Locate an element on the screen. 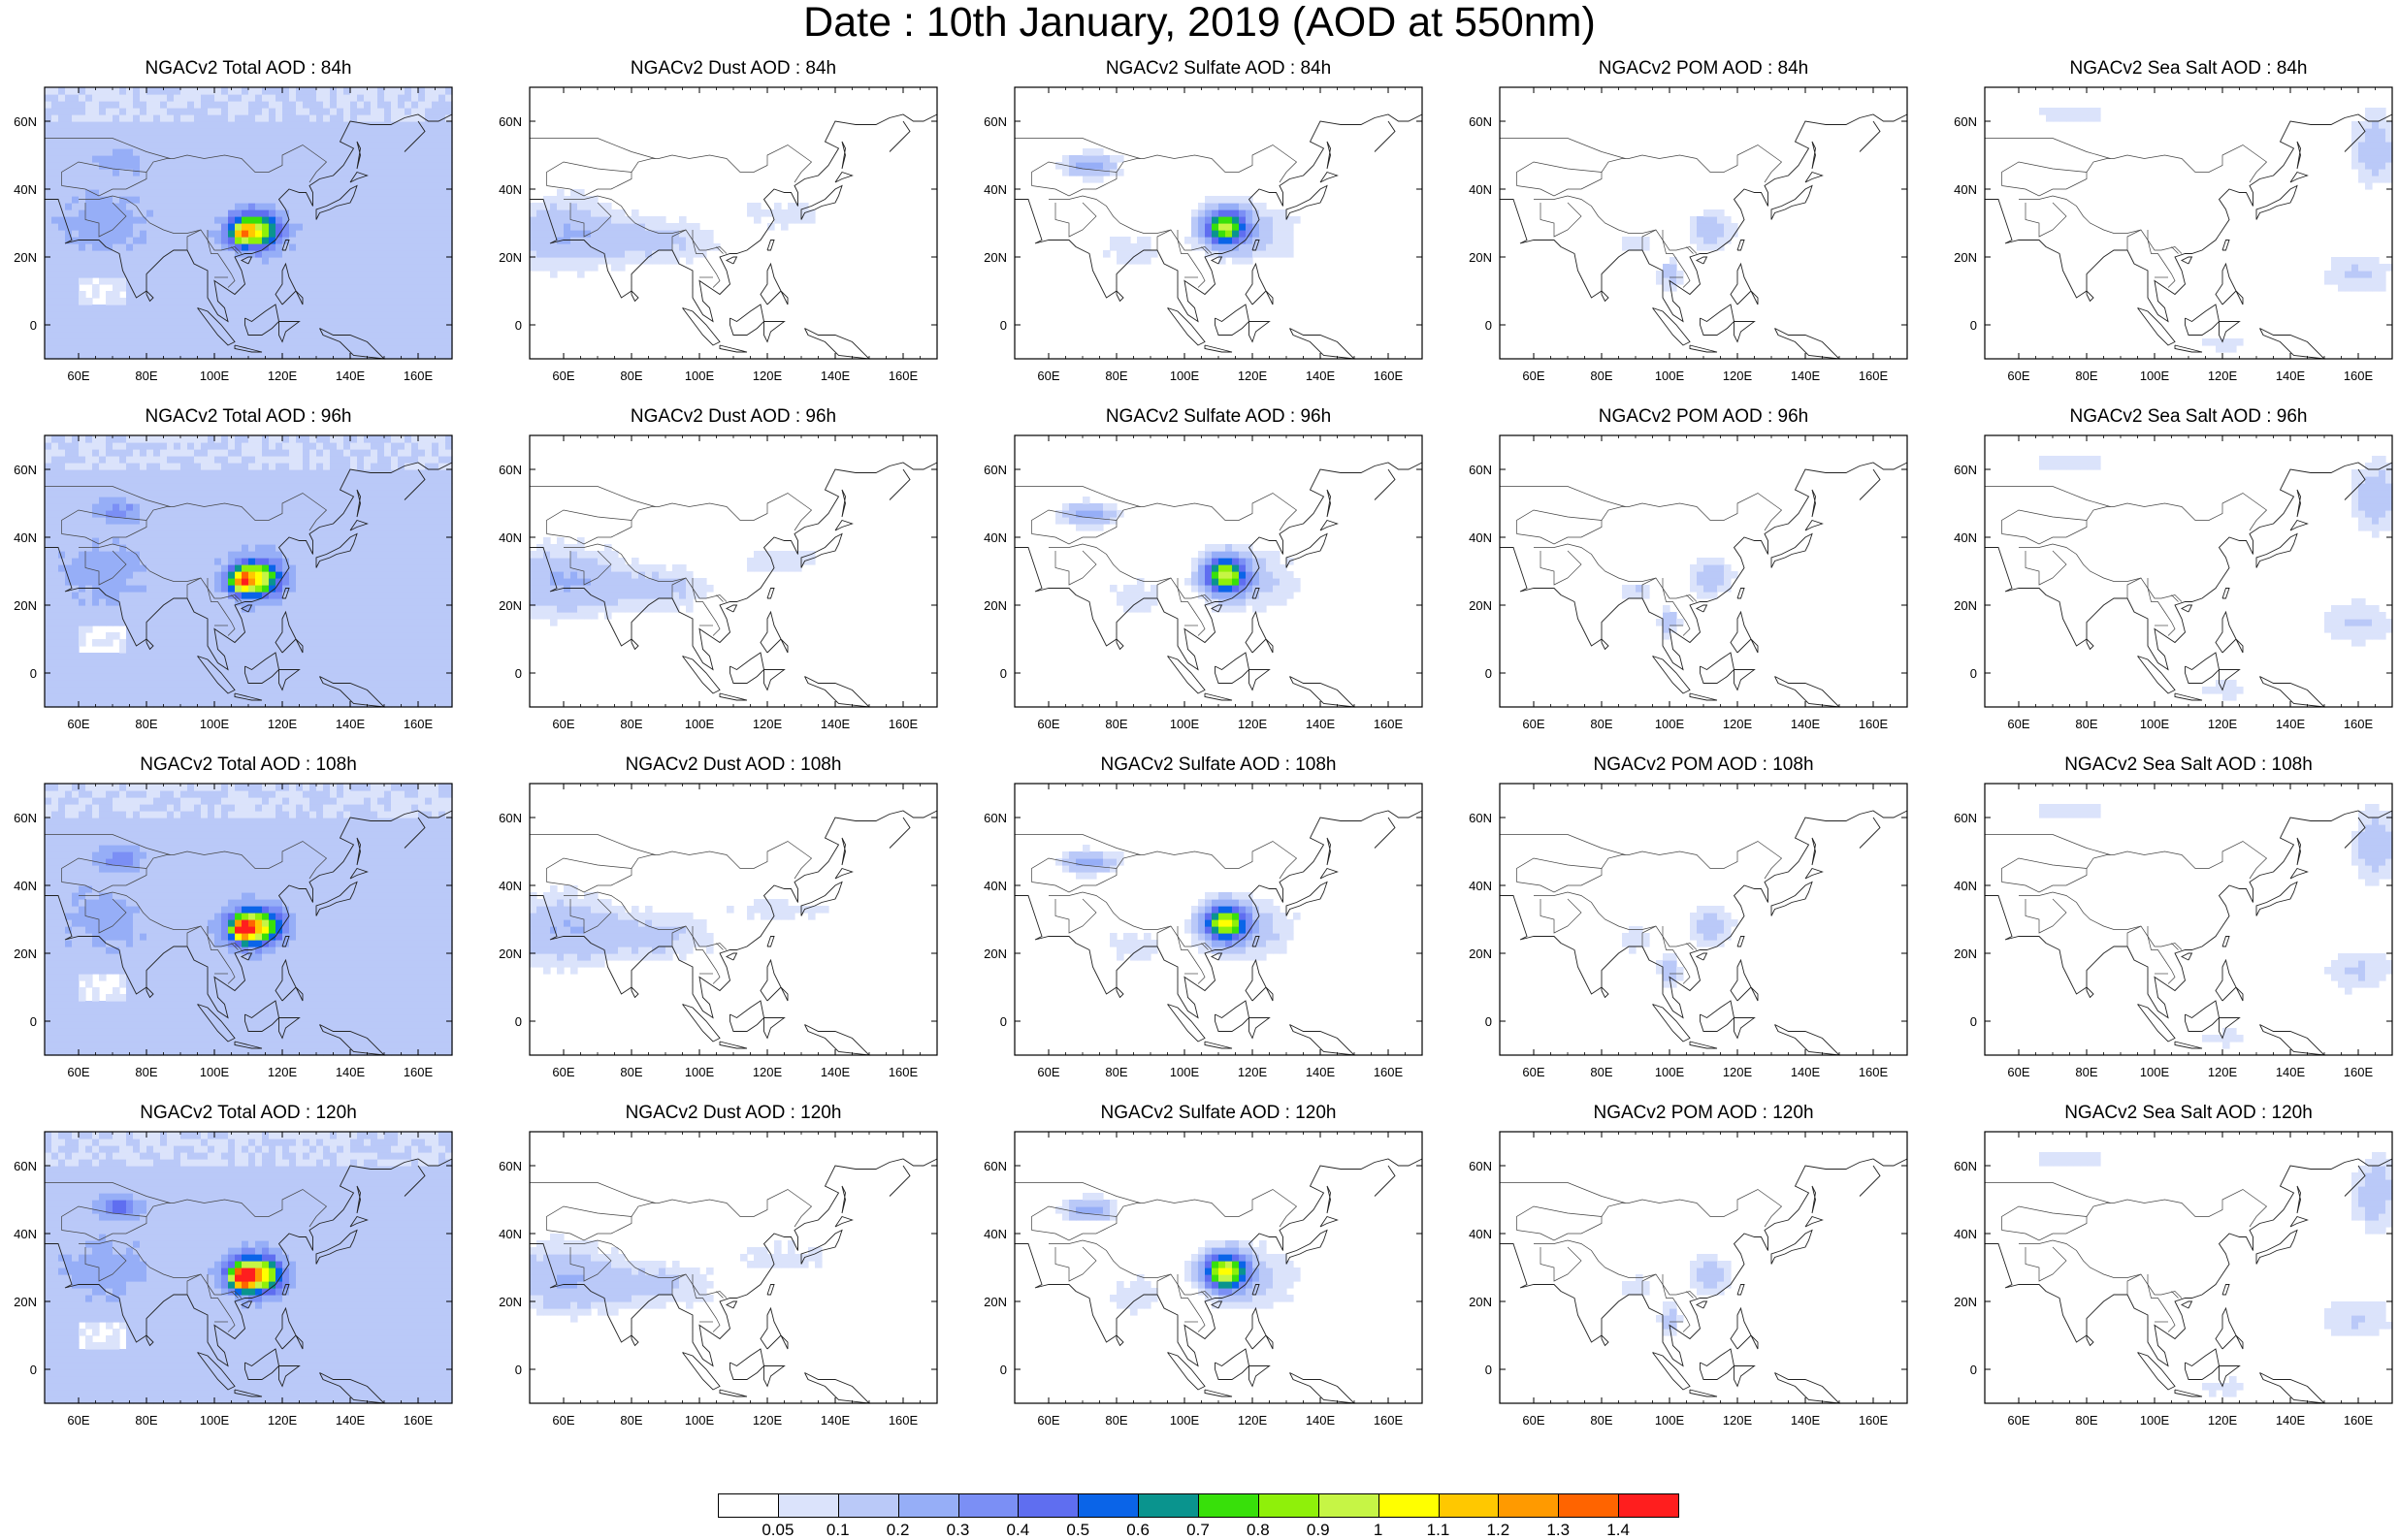 Image resolution: width=2399 pixels, height=1540 pixels. colorbar-label: 1.1 is located at coordinates (1438, 1530).